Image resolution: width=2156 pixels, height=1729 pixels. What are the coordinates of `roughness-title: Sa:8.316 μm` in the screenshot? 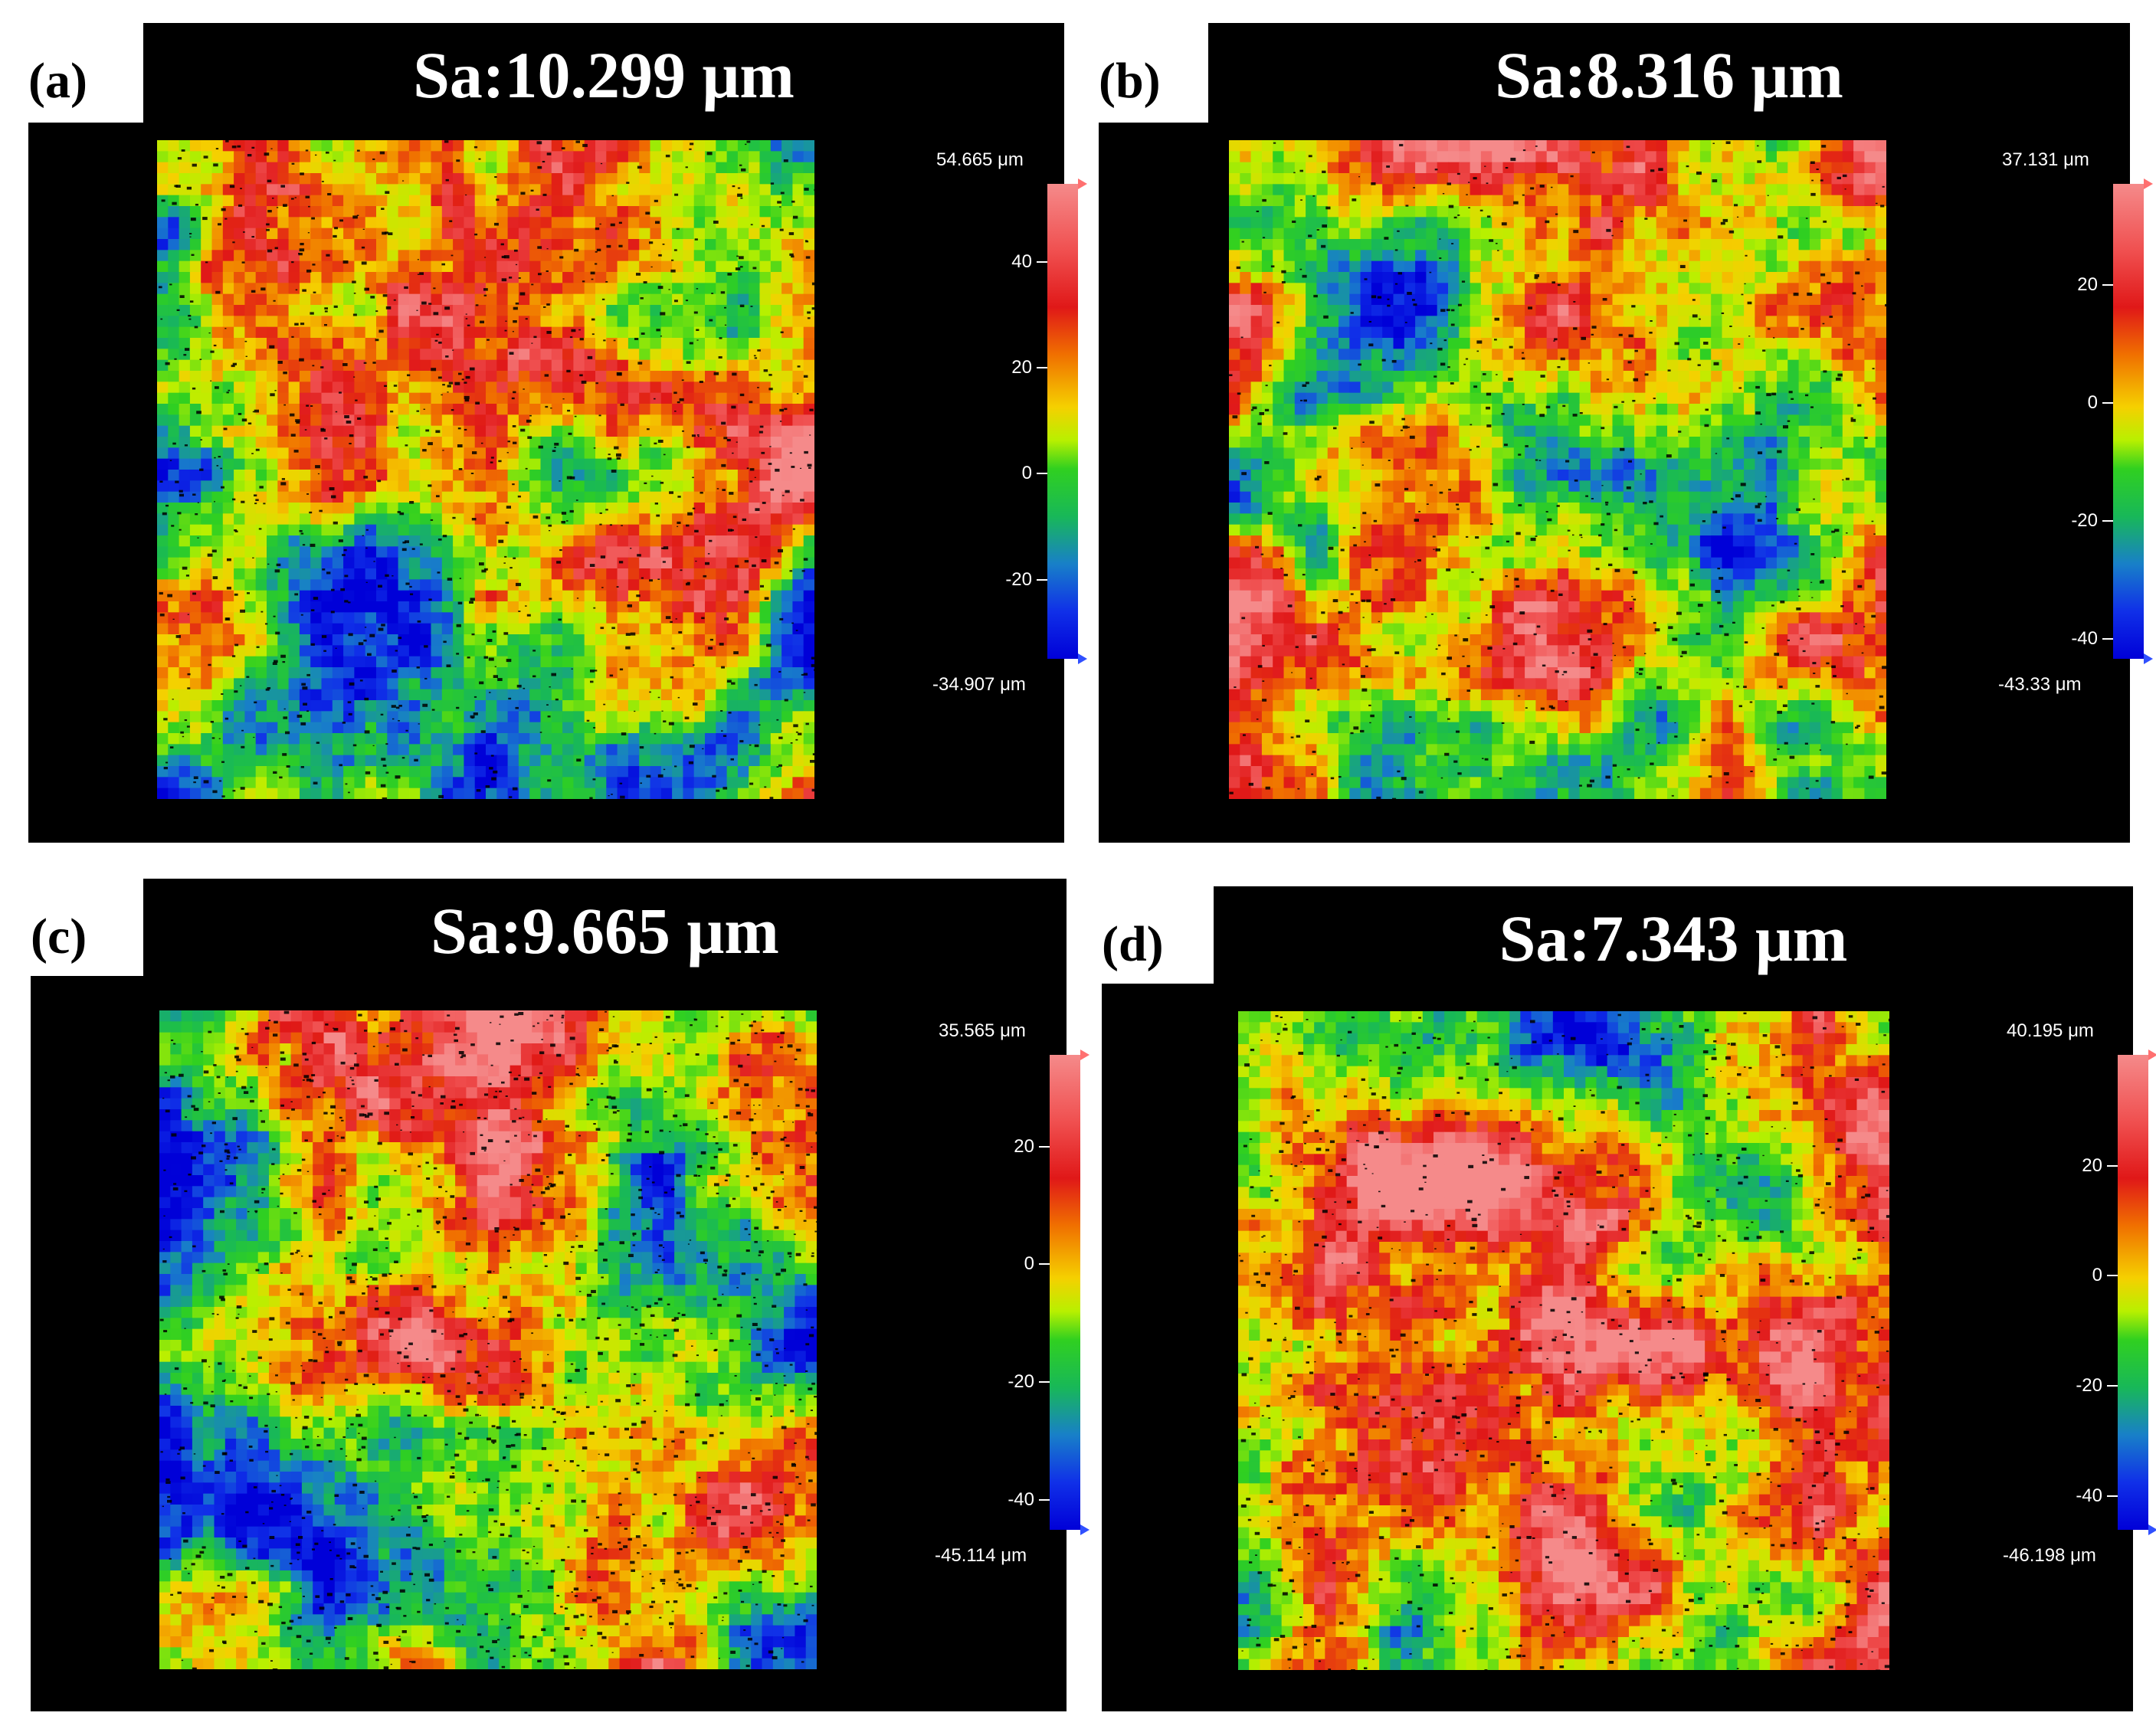 It's located at (1669, 75).